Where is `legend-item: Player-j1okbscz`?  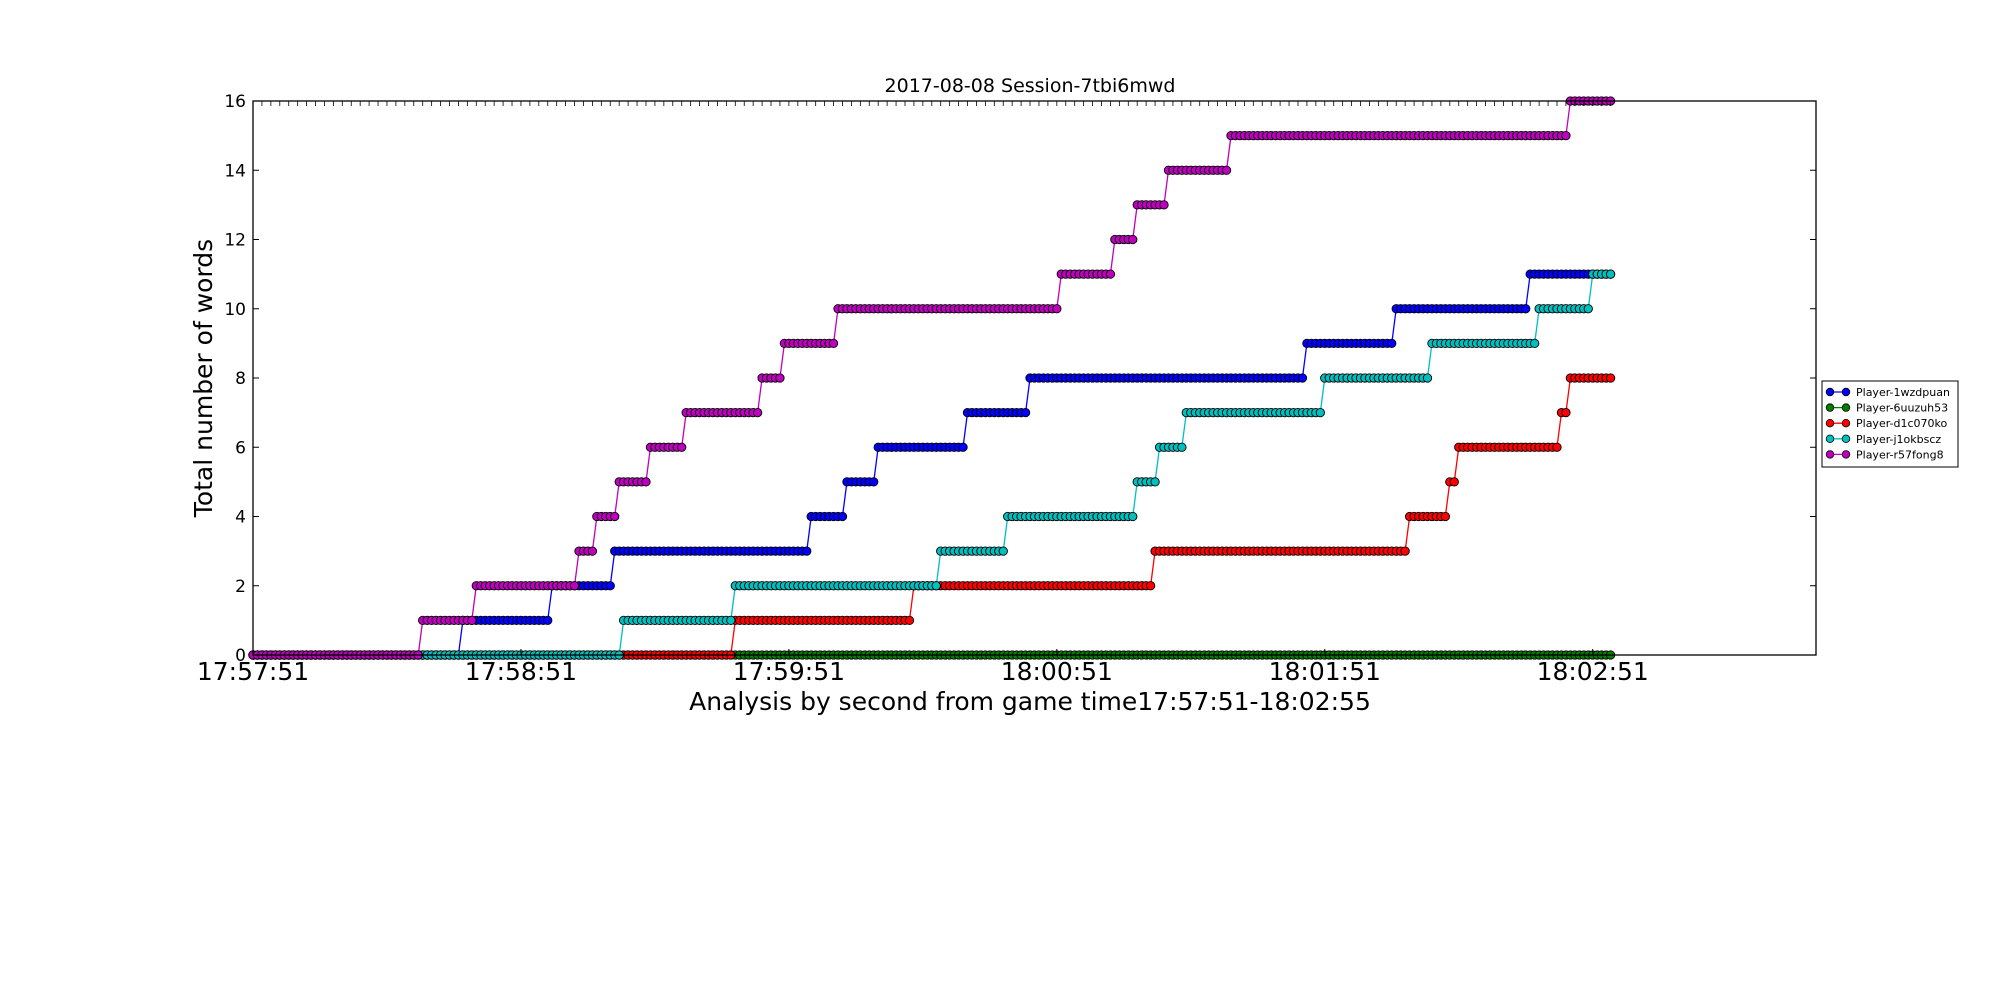 legend-item: Player-j1okbscz is located at coordinates (1883, 439).